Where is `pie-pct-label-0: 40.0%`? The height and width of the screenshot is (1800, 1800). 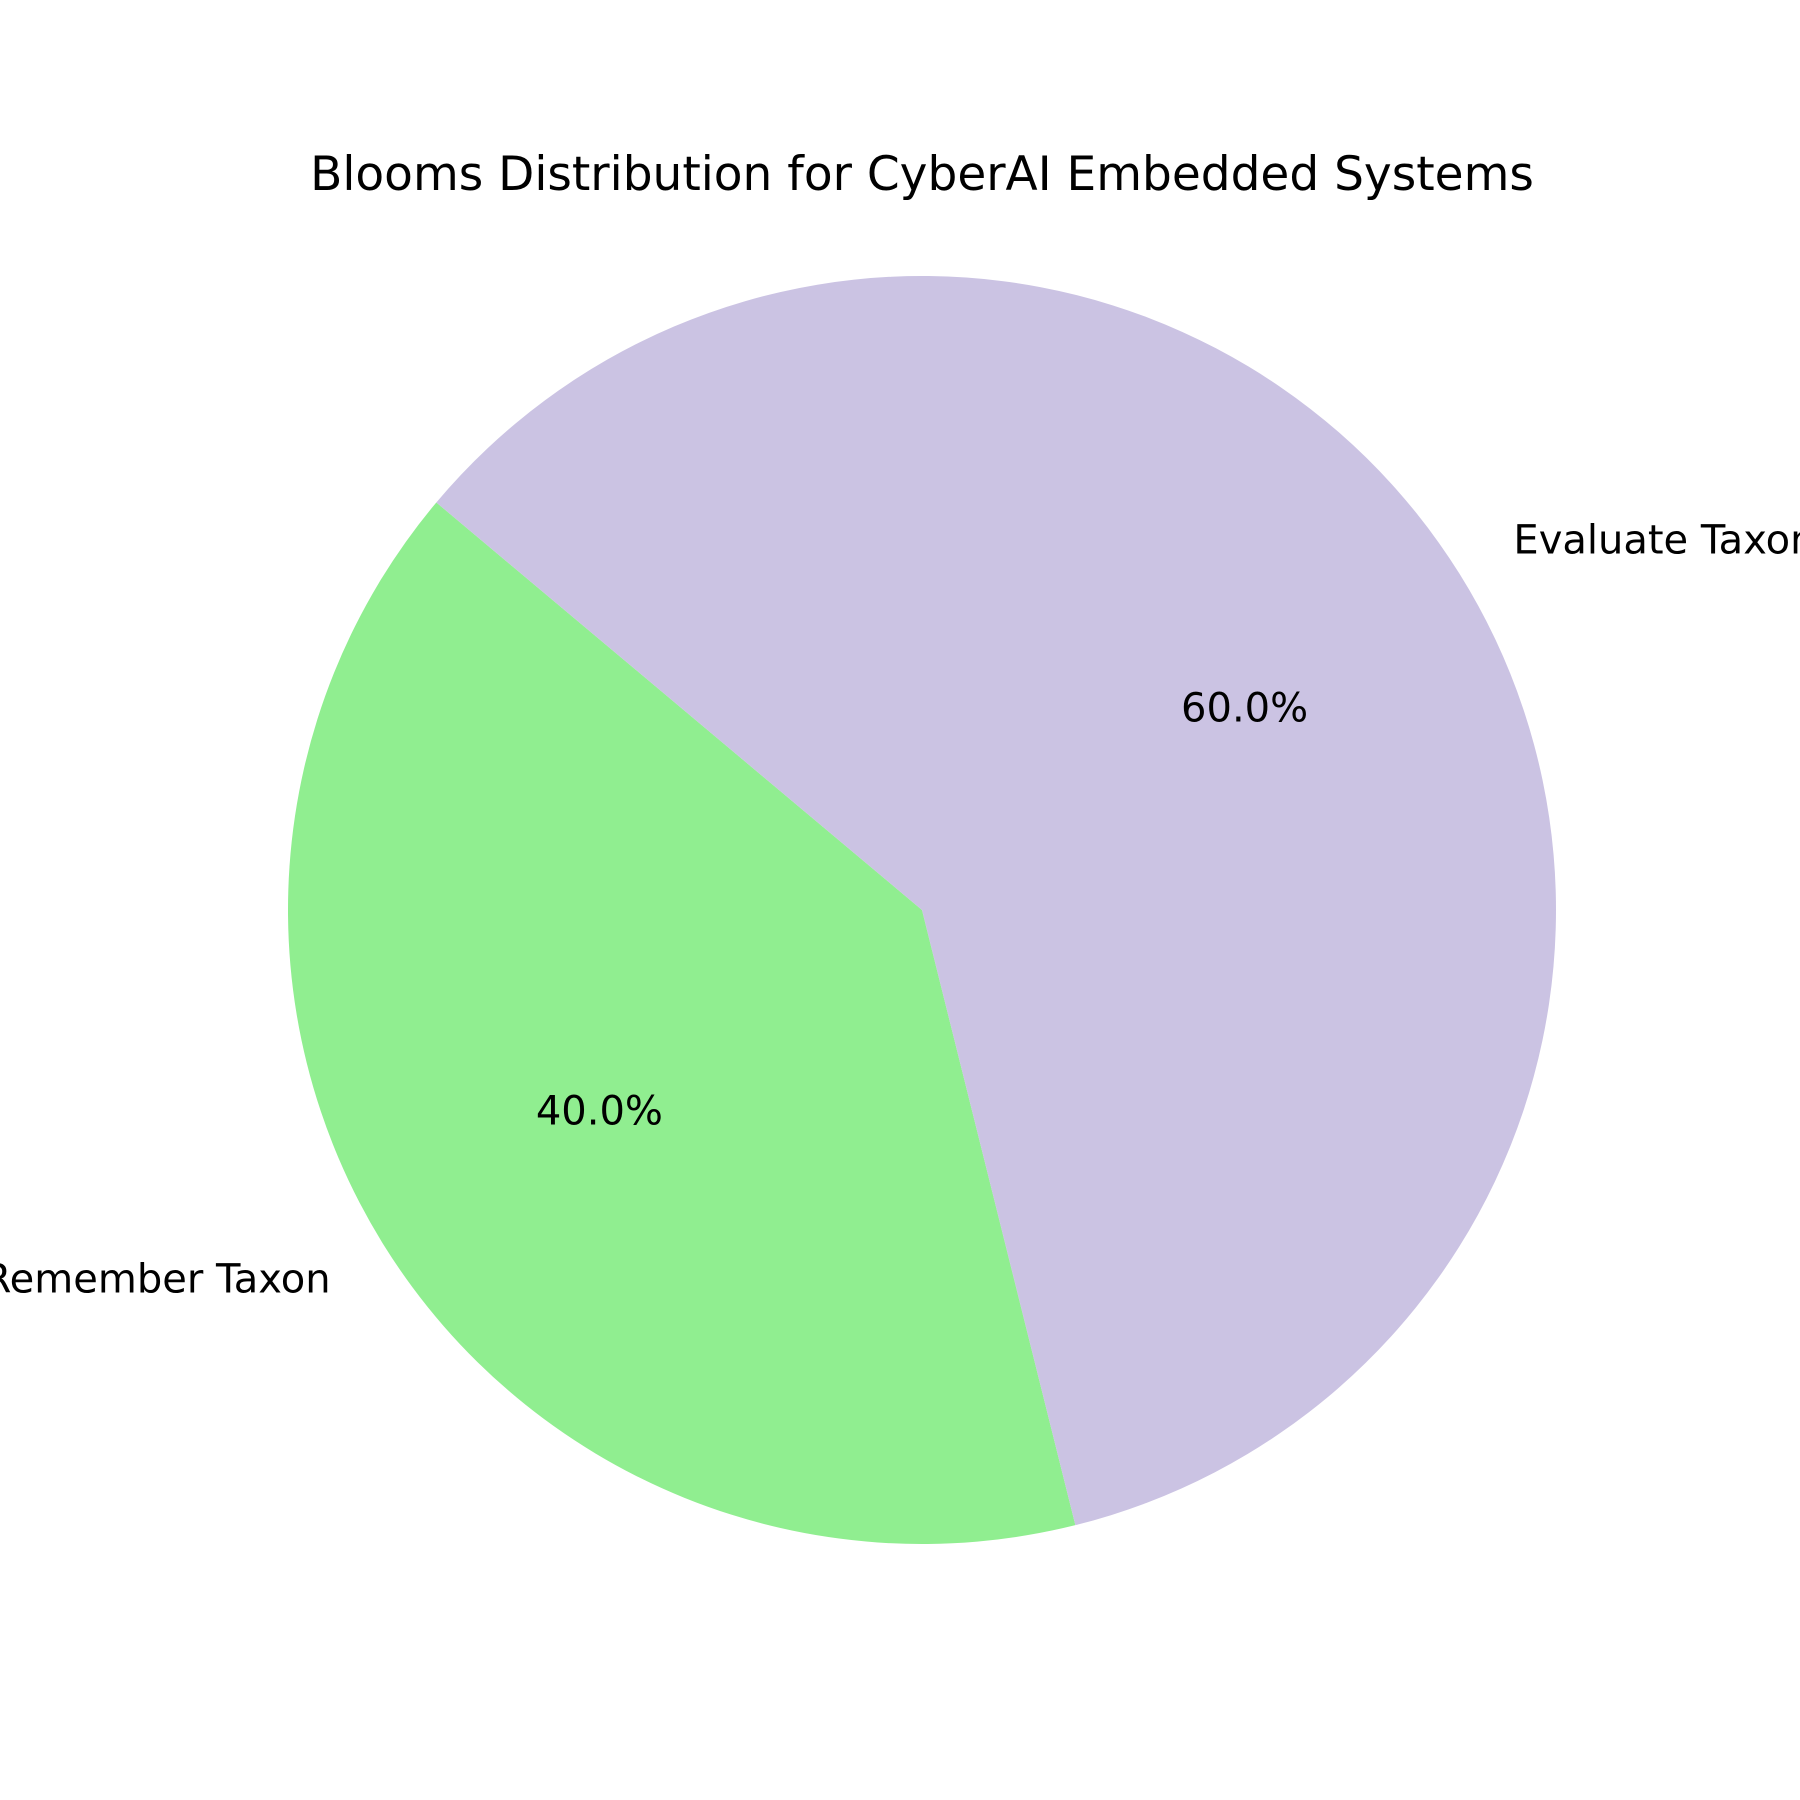 pie-pct-label-0: 40.0% is located at coordinates (599, 1112).